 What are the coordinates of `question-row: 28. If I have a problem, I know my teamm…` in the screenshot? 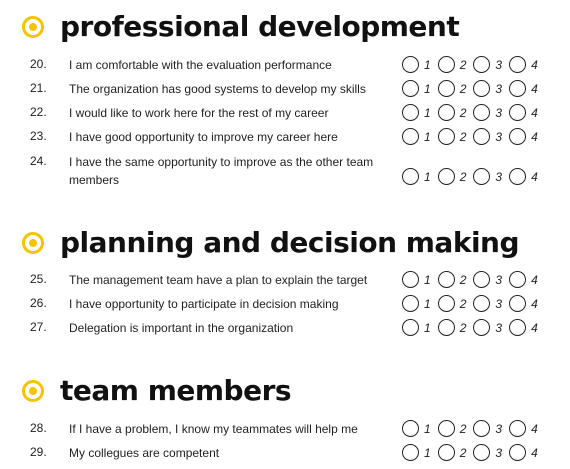 It's located at (285, 432).